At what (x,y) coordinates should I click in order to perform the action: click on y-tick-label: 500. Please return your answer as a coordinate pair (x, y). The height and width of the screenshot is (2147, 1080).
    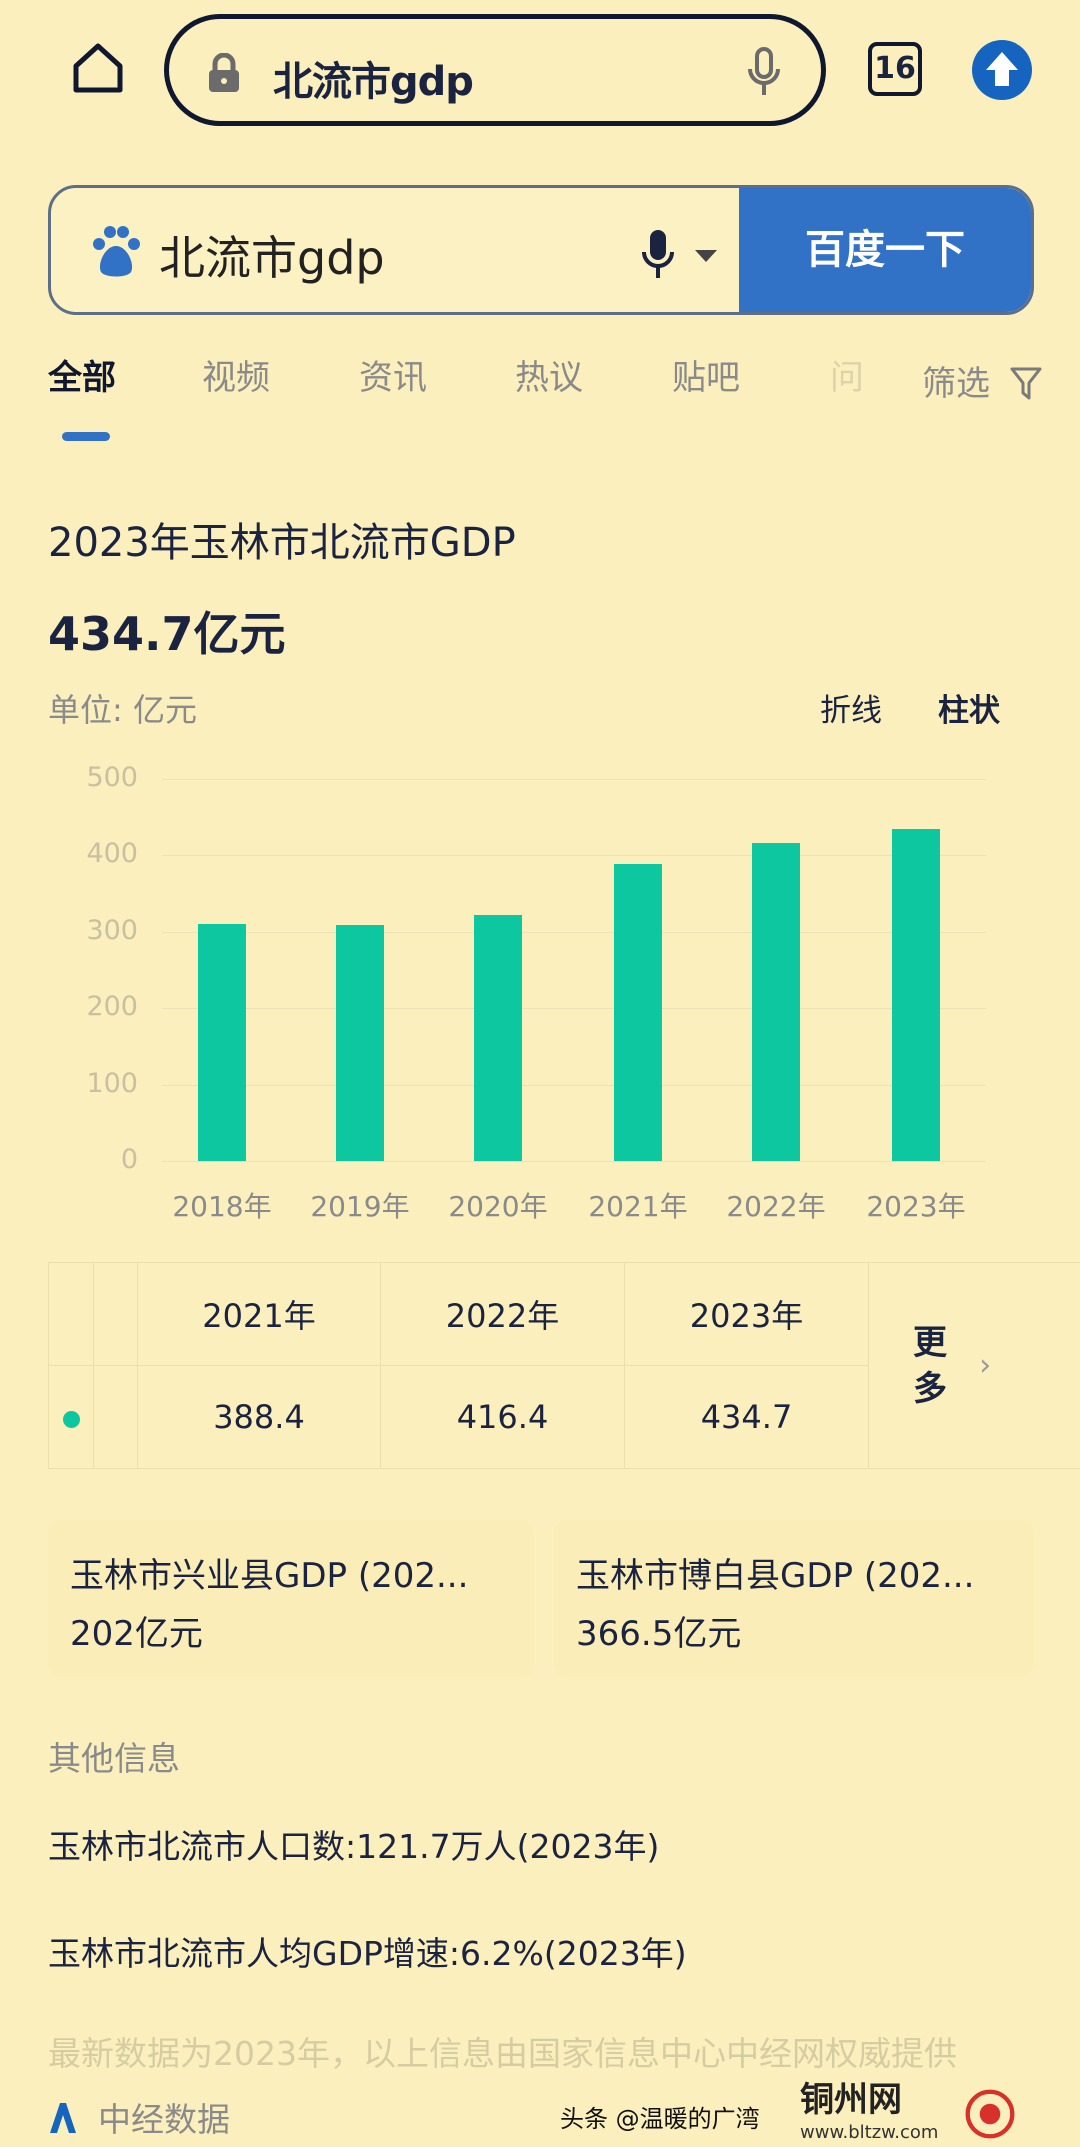
    Looking at the image, I should click on (112, 777).